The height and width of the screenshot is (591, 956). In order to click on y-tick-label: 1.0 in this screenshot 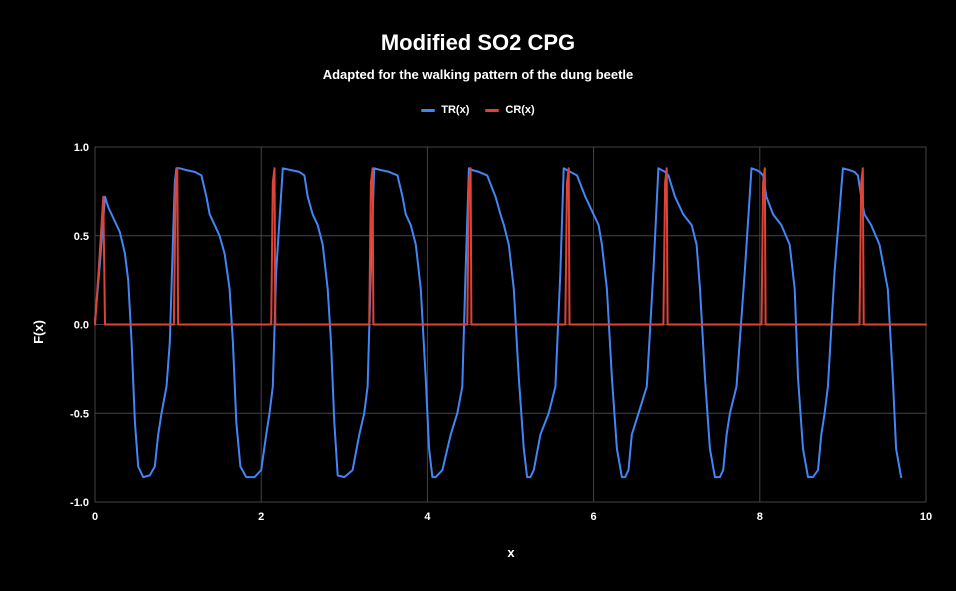, I will do `click(81, 148)`.